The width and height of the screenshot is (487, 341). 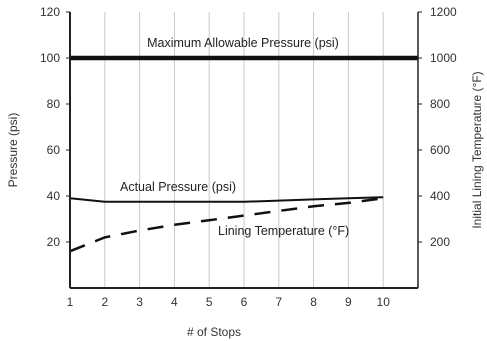 What do you see at coordinates (70, 302) in the screenshot?
I see `x-tick-1: 1` at bounding box center [70, 302].